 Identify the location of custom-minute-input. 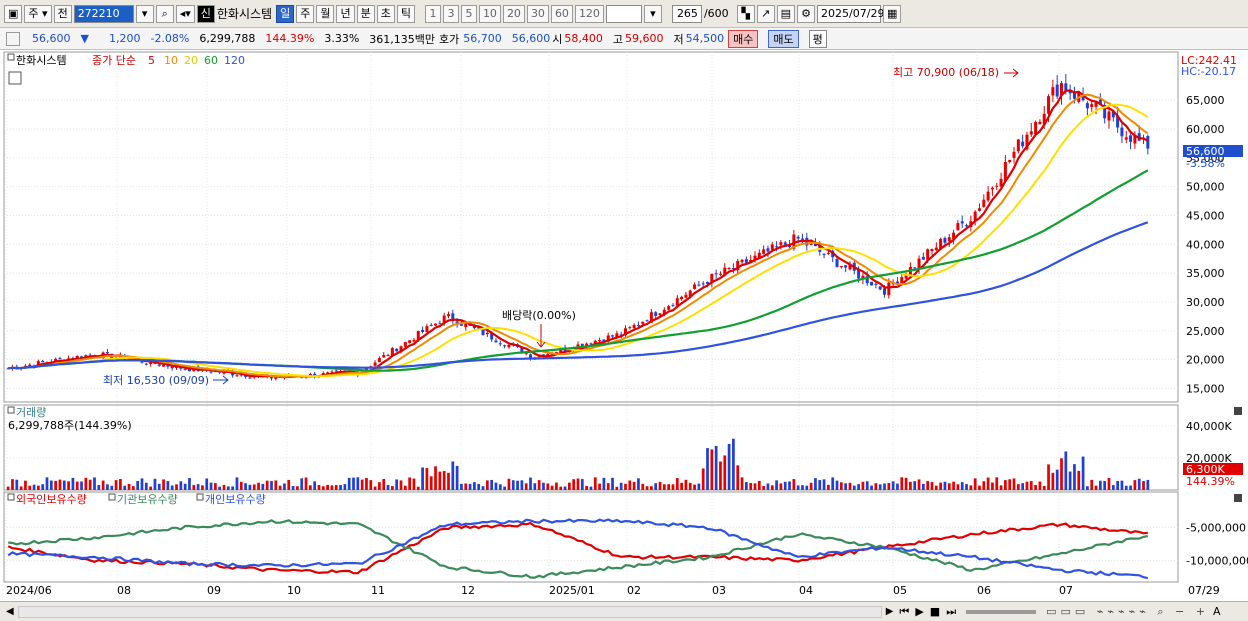
(623, 13).